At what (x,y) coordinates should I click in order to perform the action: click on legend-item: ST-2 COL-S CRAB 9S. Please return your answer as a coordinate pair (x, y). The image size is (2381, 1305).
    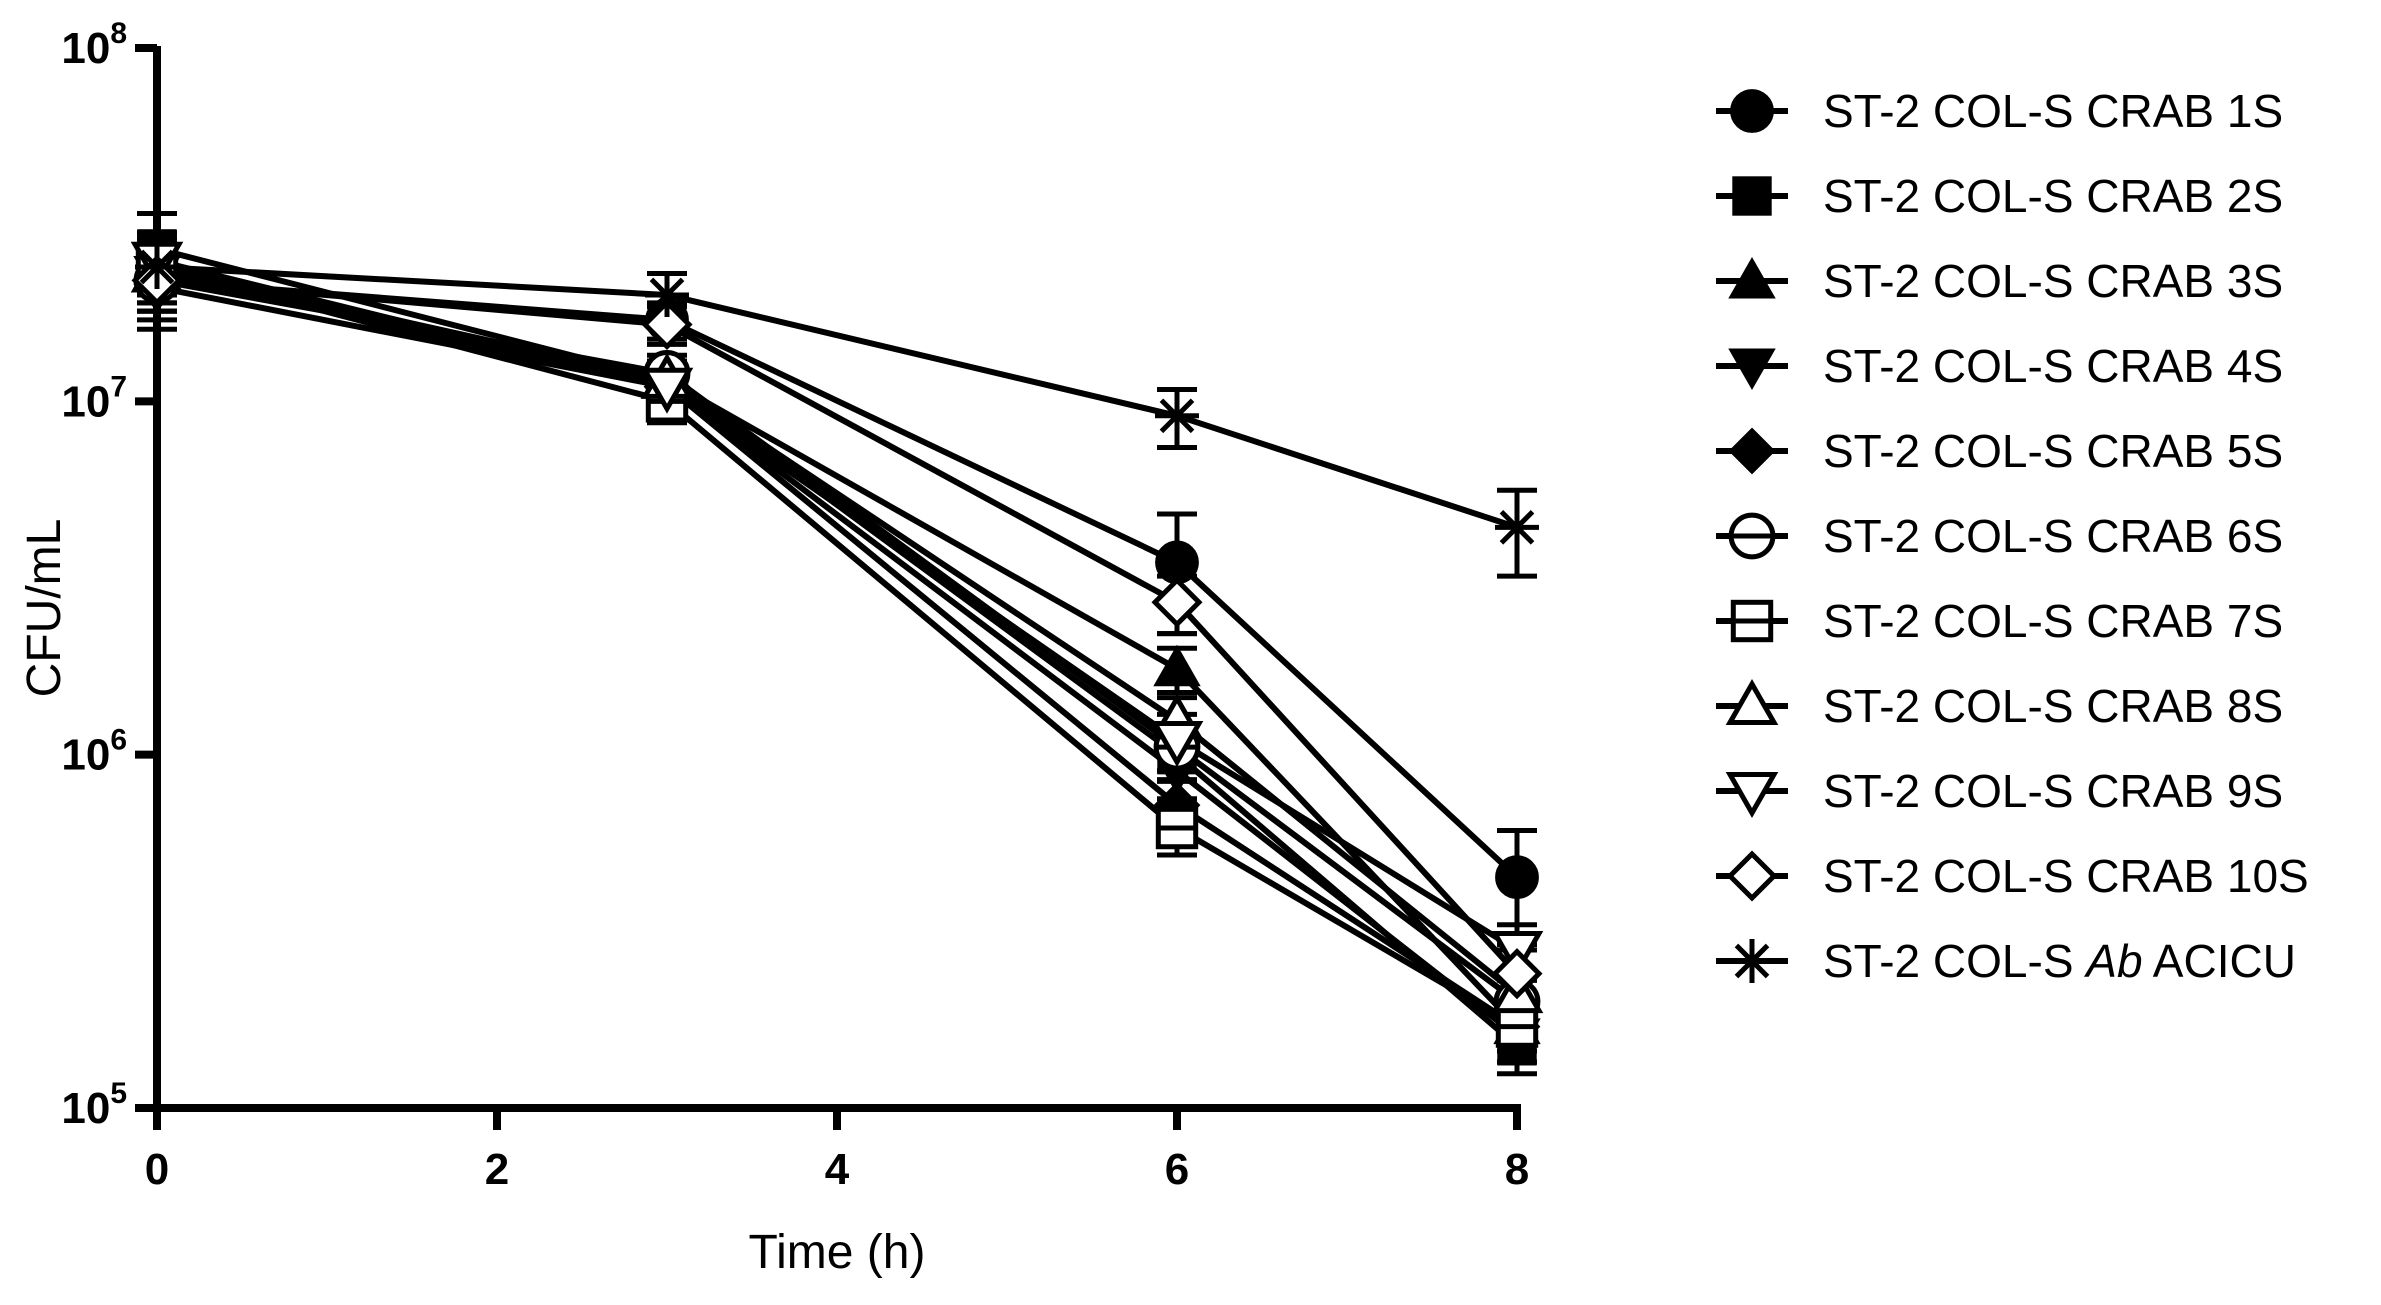
    Looking at the image, I should click on (1999, 792).